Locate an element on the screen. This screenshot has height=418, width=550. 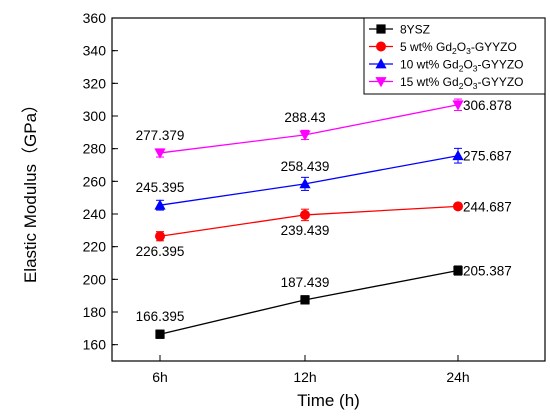
y-tick-label: 160 is located at coordinates (95, 345).